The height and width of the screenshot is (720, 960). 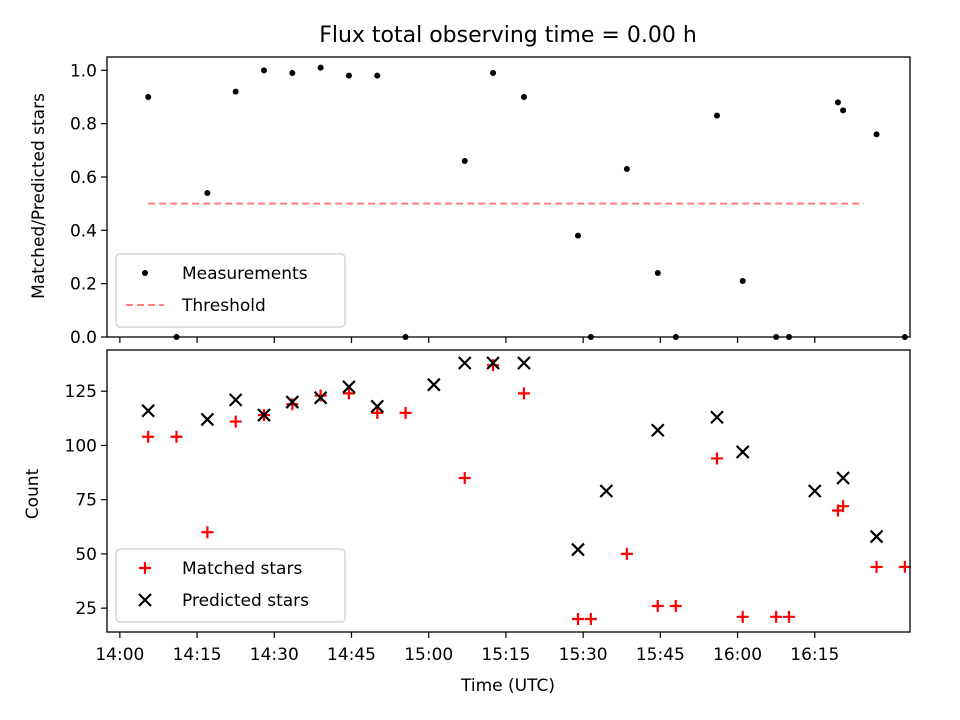 I want to click on x-tick-label: 15:15, so click(x=505, y=655).